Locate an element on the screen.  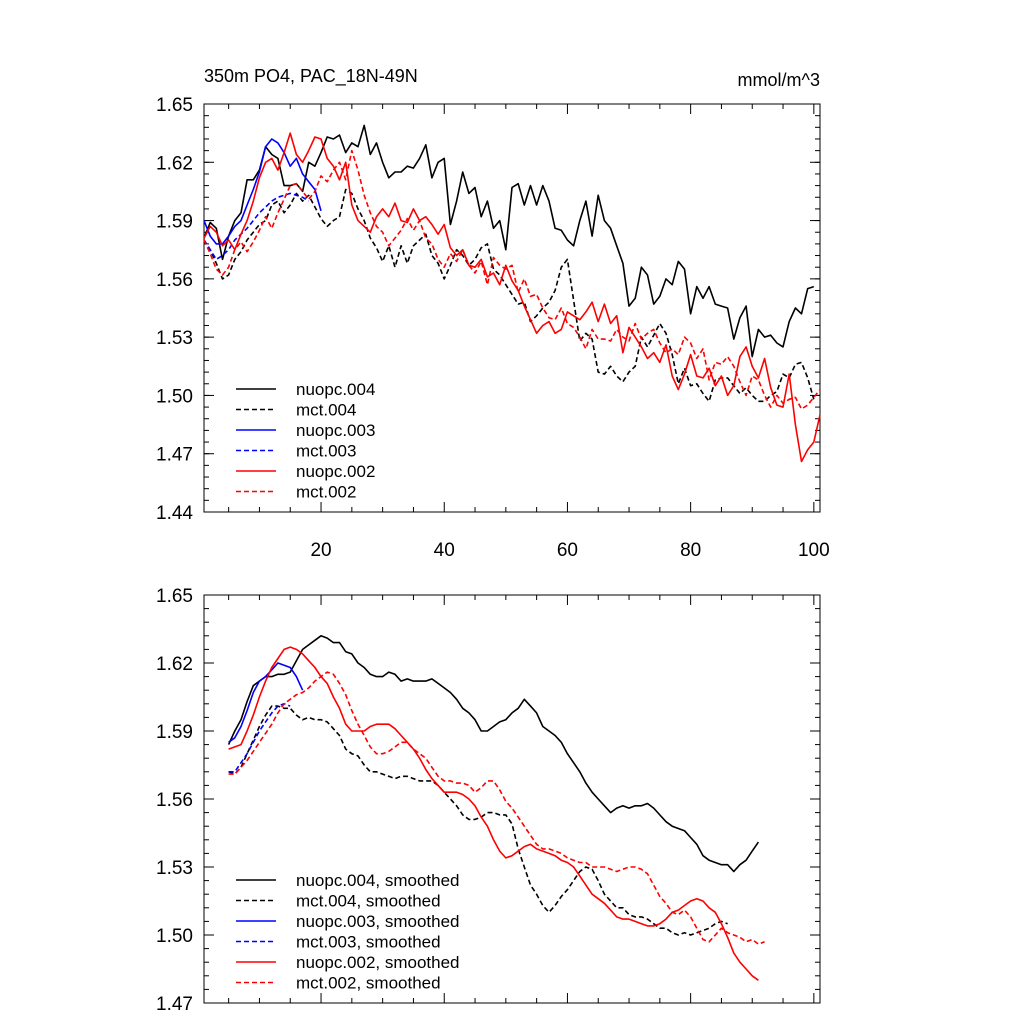
legend-entry: nuopc.004, smoothed is located at coordinates (378, 880).